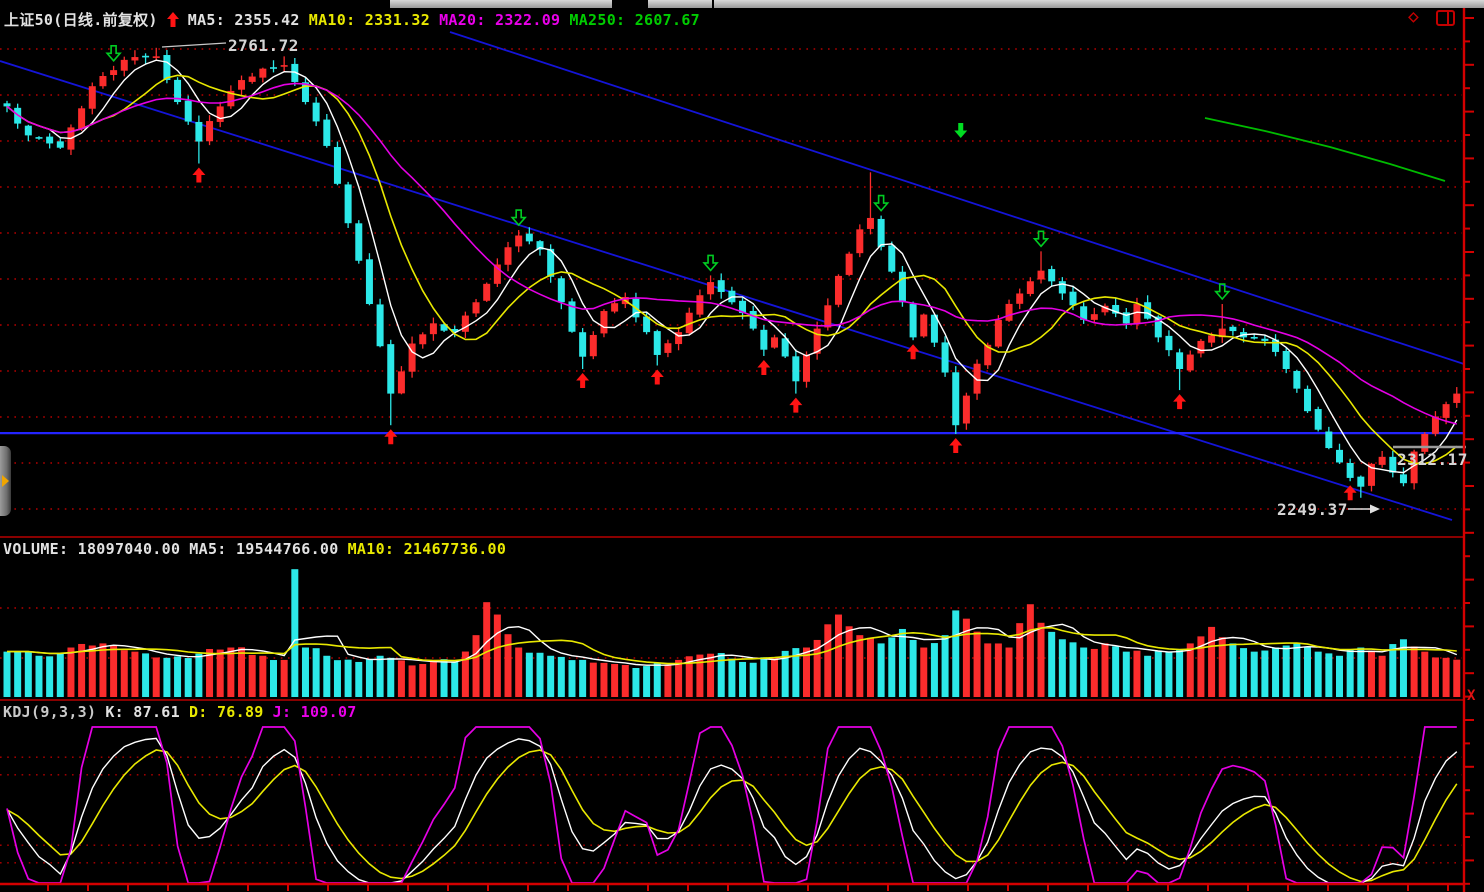 The height and width of the screenshot is (892, 1484). I want to click on up-arrow-icon, so click(172, 19).